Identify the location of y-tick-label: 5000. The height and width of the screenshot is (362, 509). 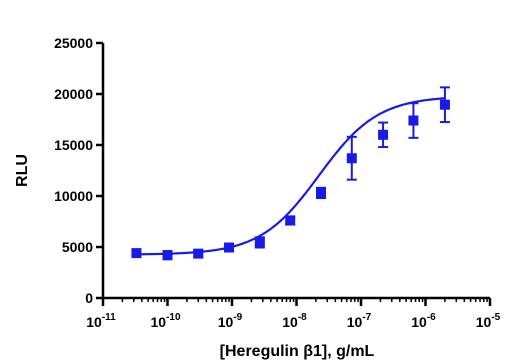
(77, 247).